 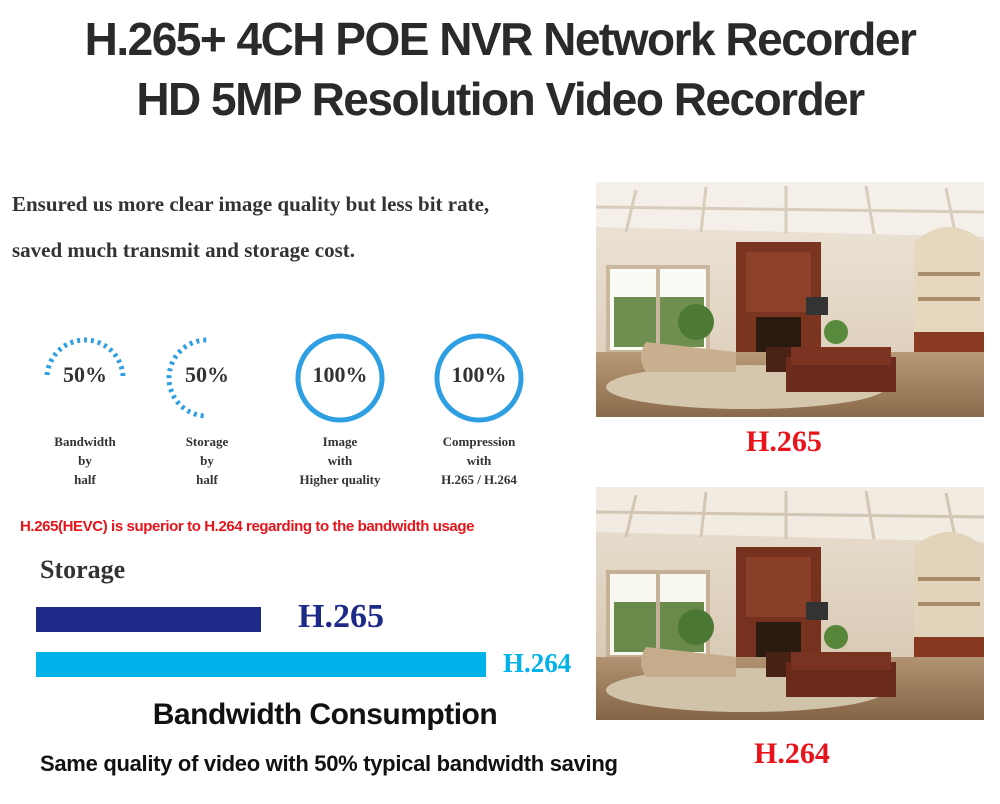 What do you see at coordinates (500, 39) in the screenshot?
I see `page-title-line-1: H.265+ 4CH POE NVR Network Recorder` at bounding box center [500, 39].